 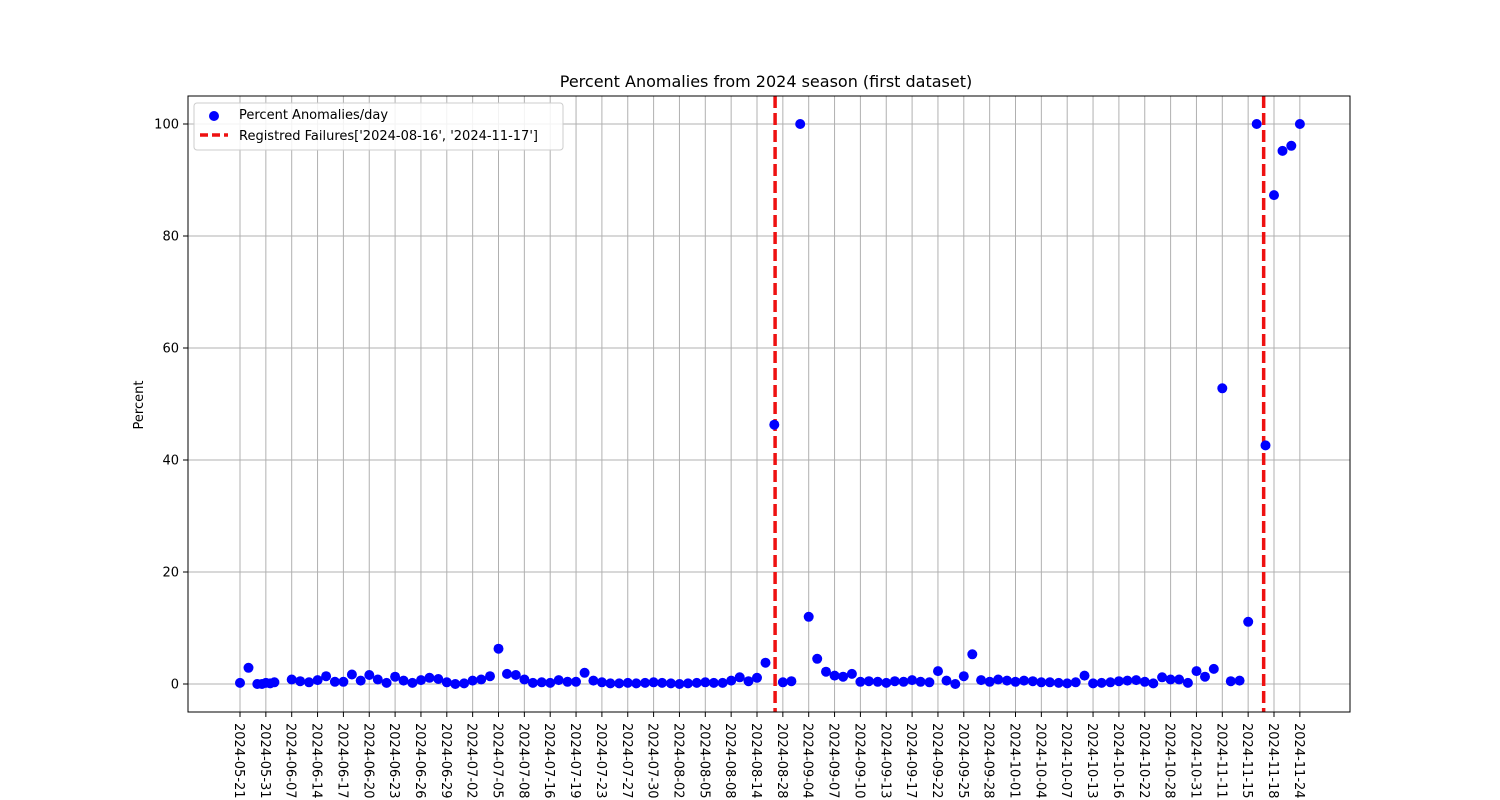 I want to click on x-tick-label: 2024-10-31, so click(x=1194, y=761).